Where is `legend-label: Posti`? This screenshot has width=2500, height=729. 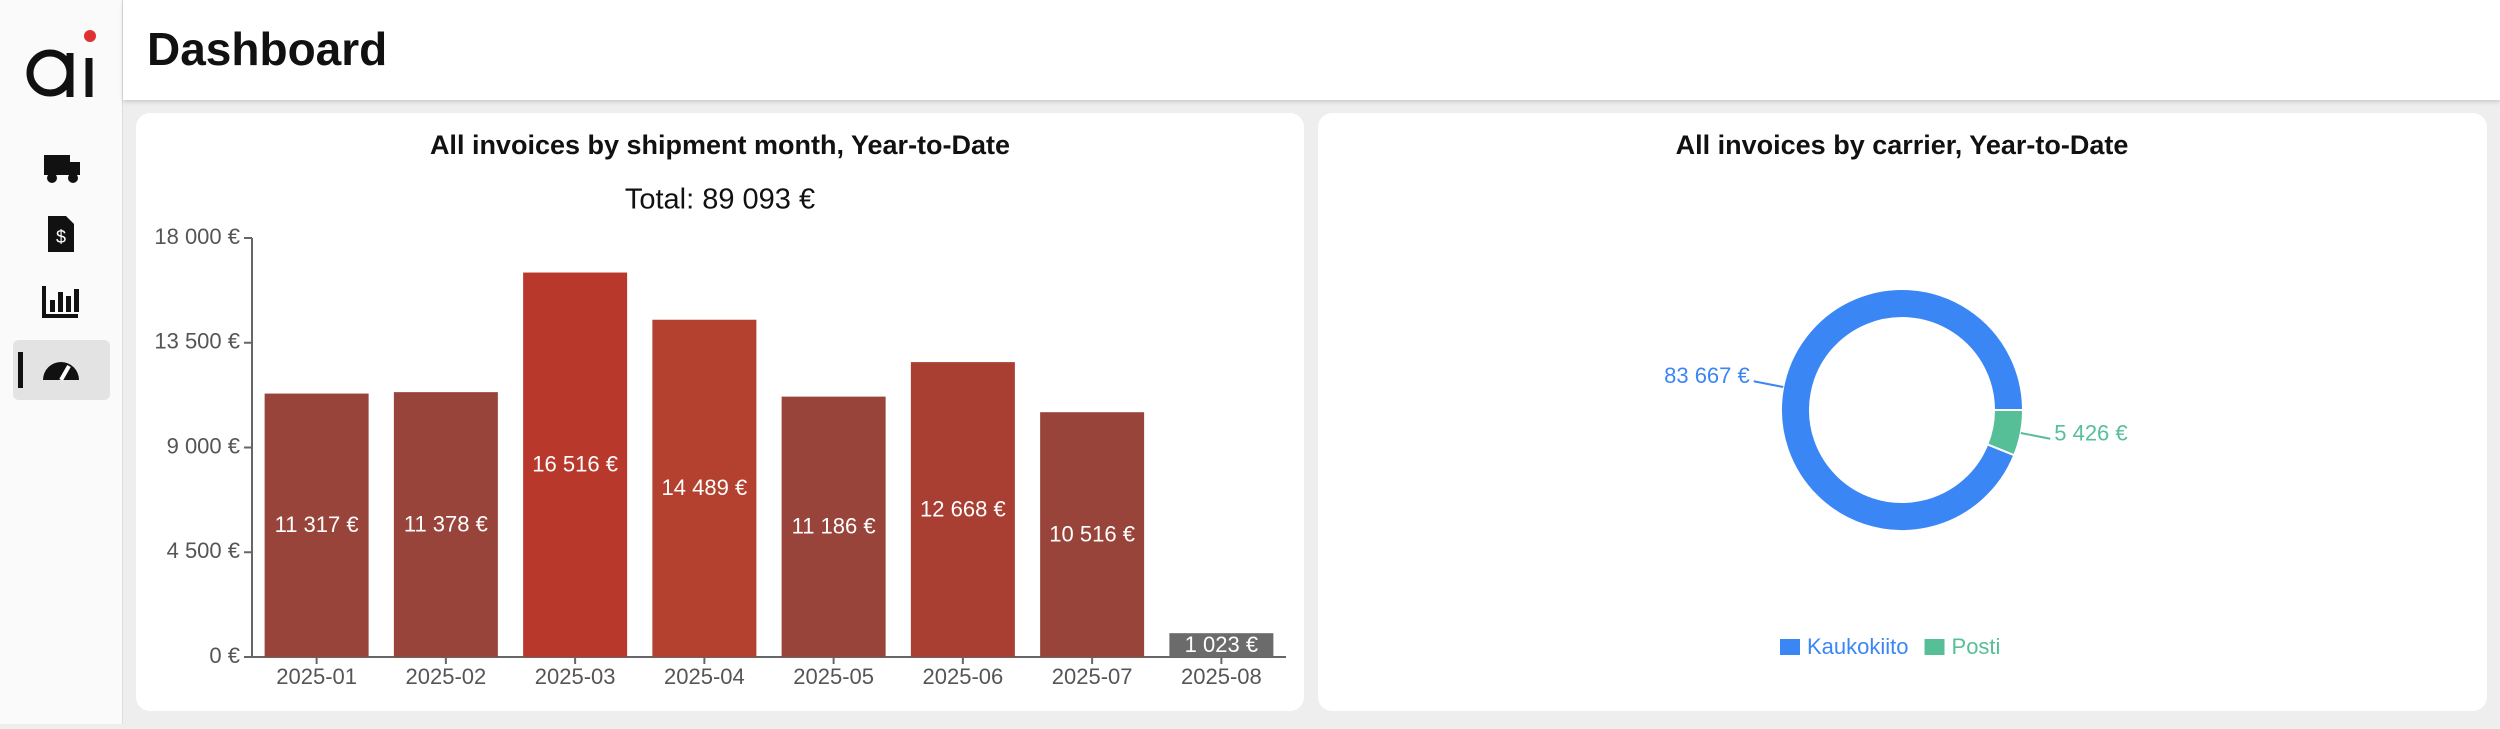
legend-label: Posti is located at coordinates (1976, 646).